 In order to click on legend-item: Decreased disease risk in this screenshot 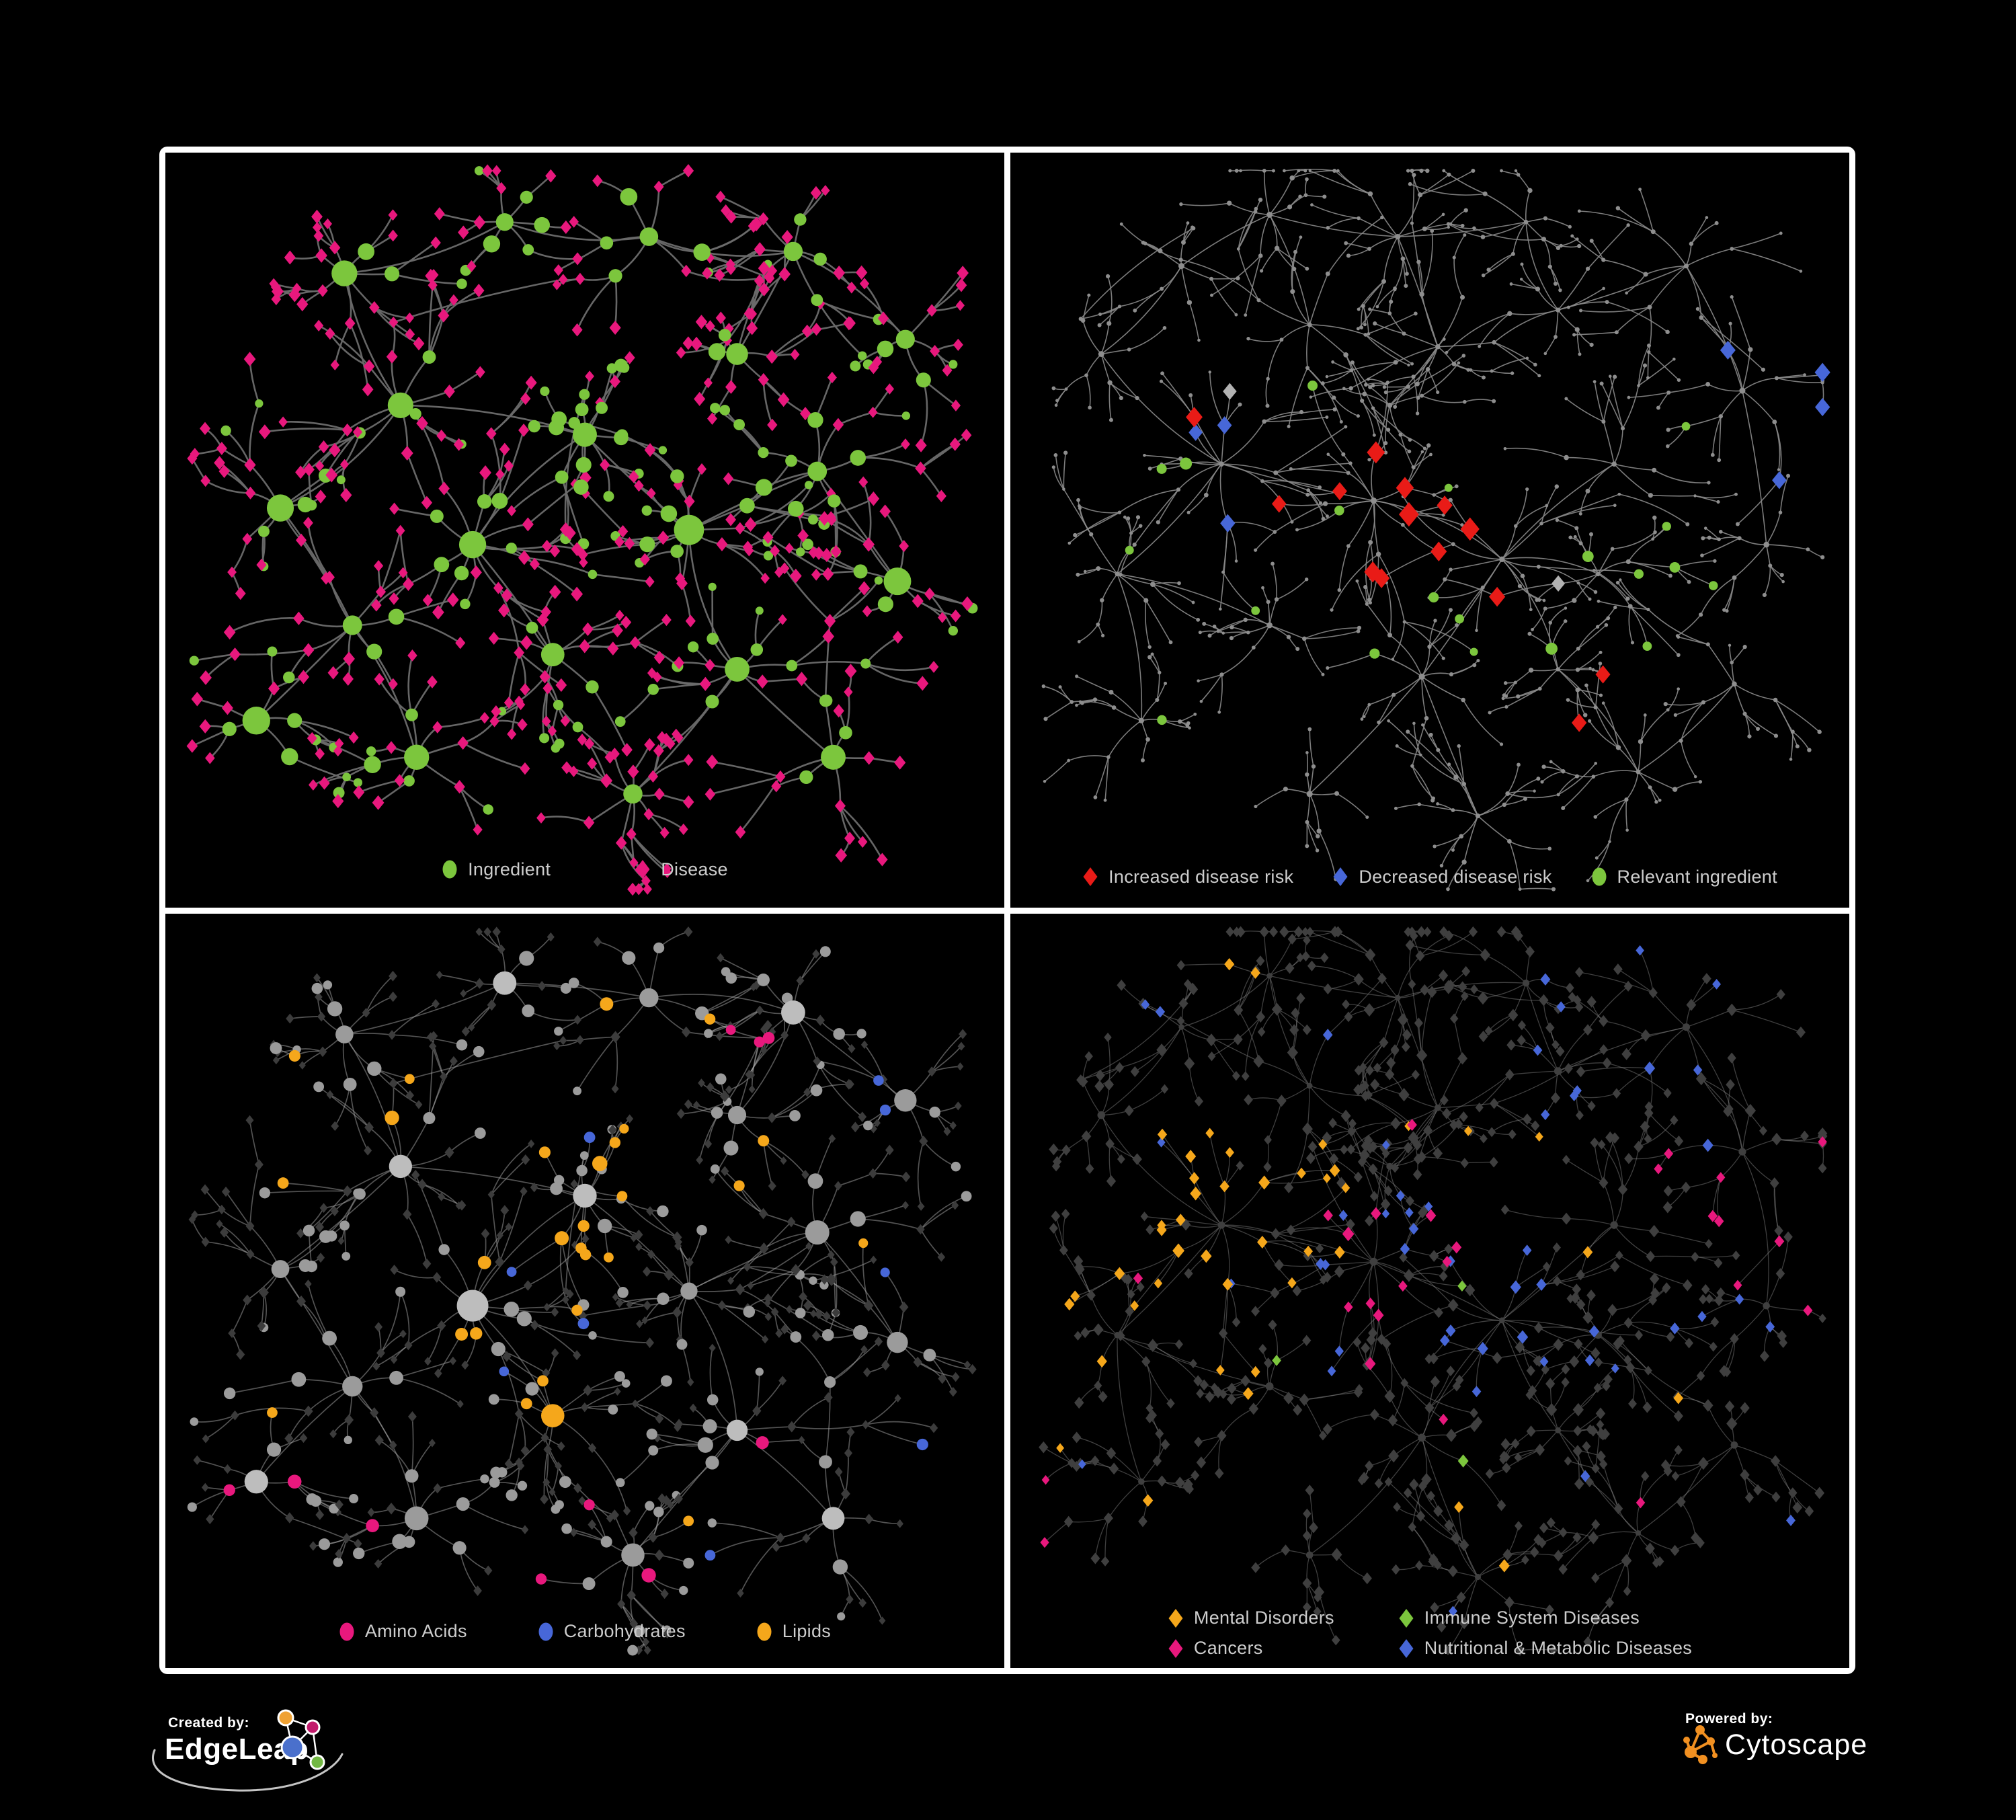, I will do `click(1441, 877)`.